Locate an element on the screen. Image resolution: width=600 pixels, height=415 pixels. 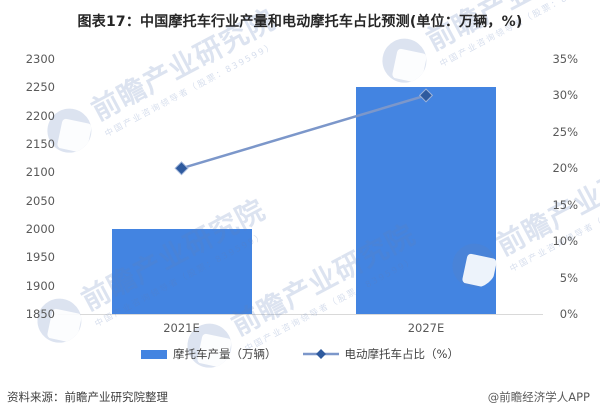
x-tick-label-2027e: 2027E is located at coordinates (426, 328).